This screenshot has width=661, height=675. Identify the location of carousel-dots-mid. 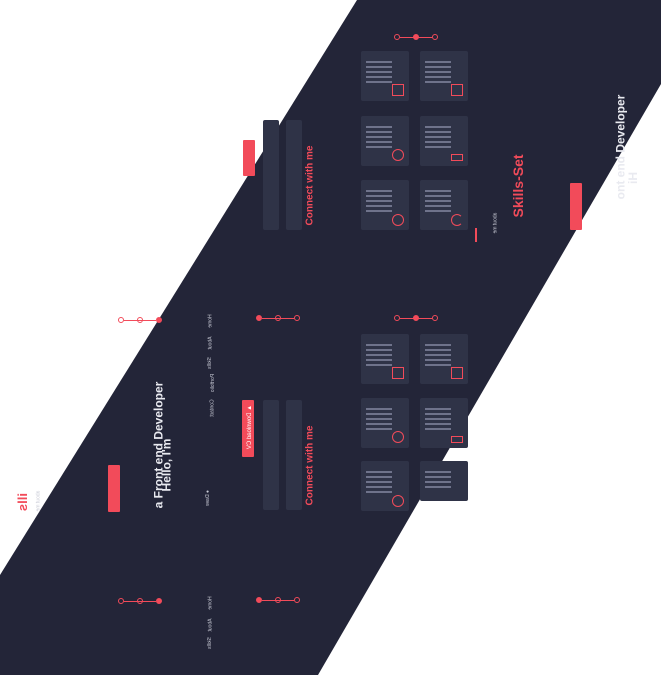
(416, 319).